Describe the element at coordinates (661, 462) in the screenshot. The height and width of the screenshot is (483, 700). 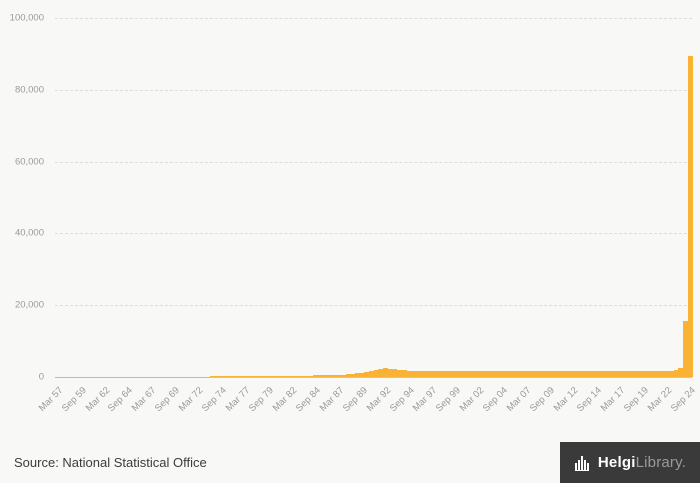
I see `logo-word-library: Library.` at that location.